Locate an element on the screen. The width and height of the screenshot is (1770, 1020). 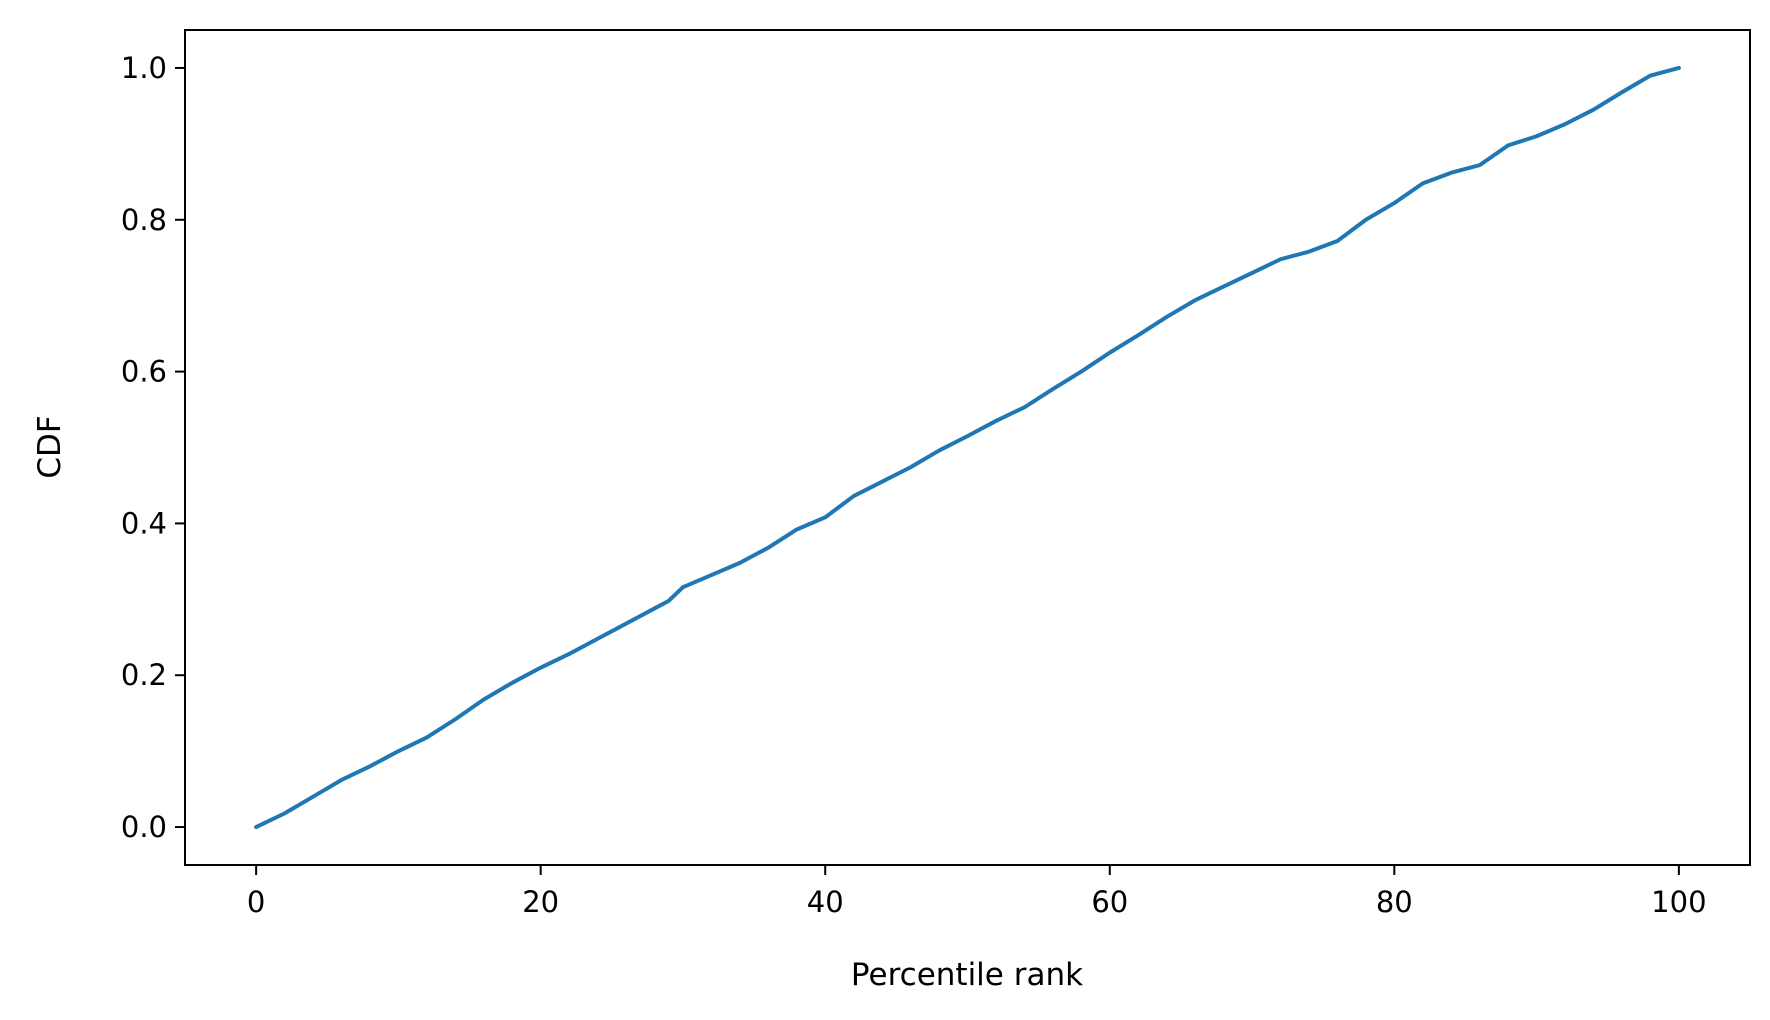
x-tick-label: 20 is located at coordinates (540, 902).